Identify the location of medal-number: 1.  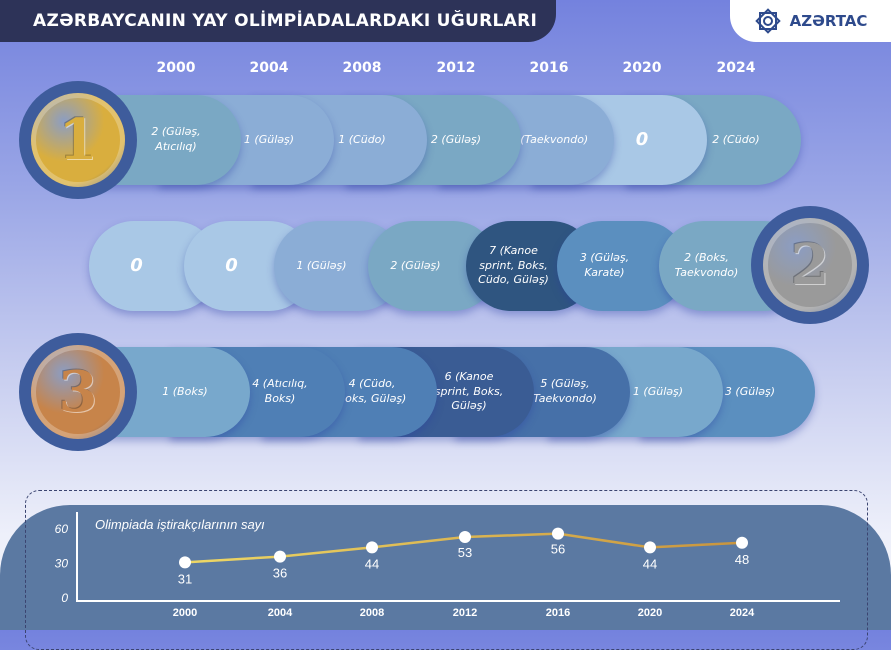
(78, 140).